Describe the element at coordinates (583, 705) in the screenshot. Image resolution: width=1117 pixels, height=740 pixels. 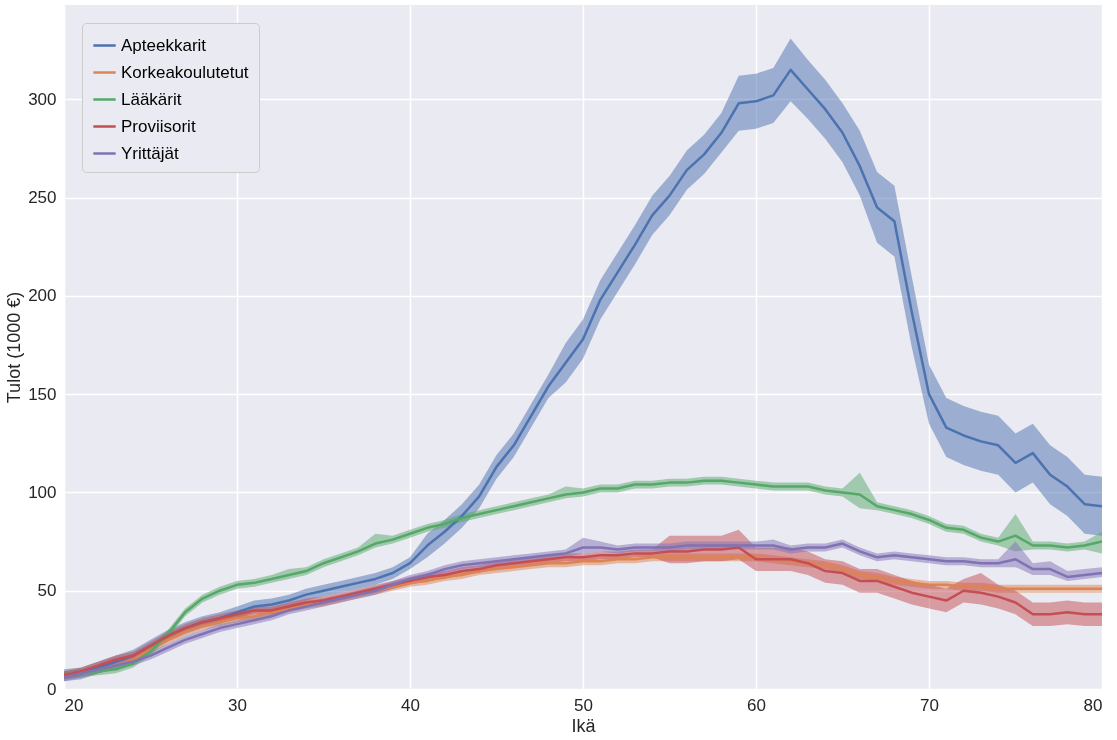
I see `x-tick-label: 50` at that location.